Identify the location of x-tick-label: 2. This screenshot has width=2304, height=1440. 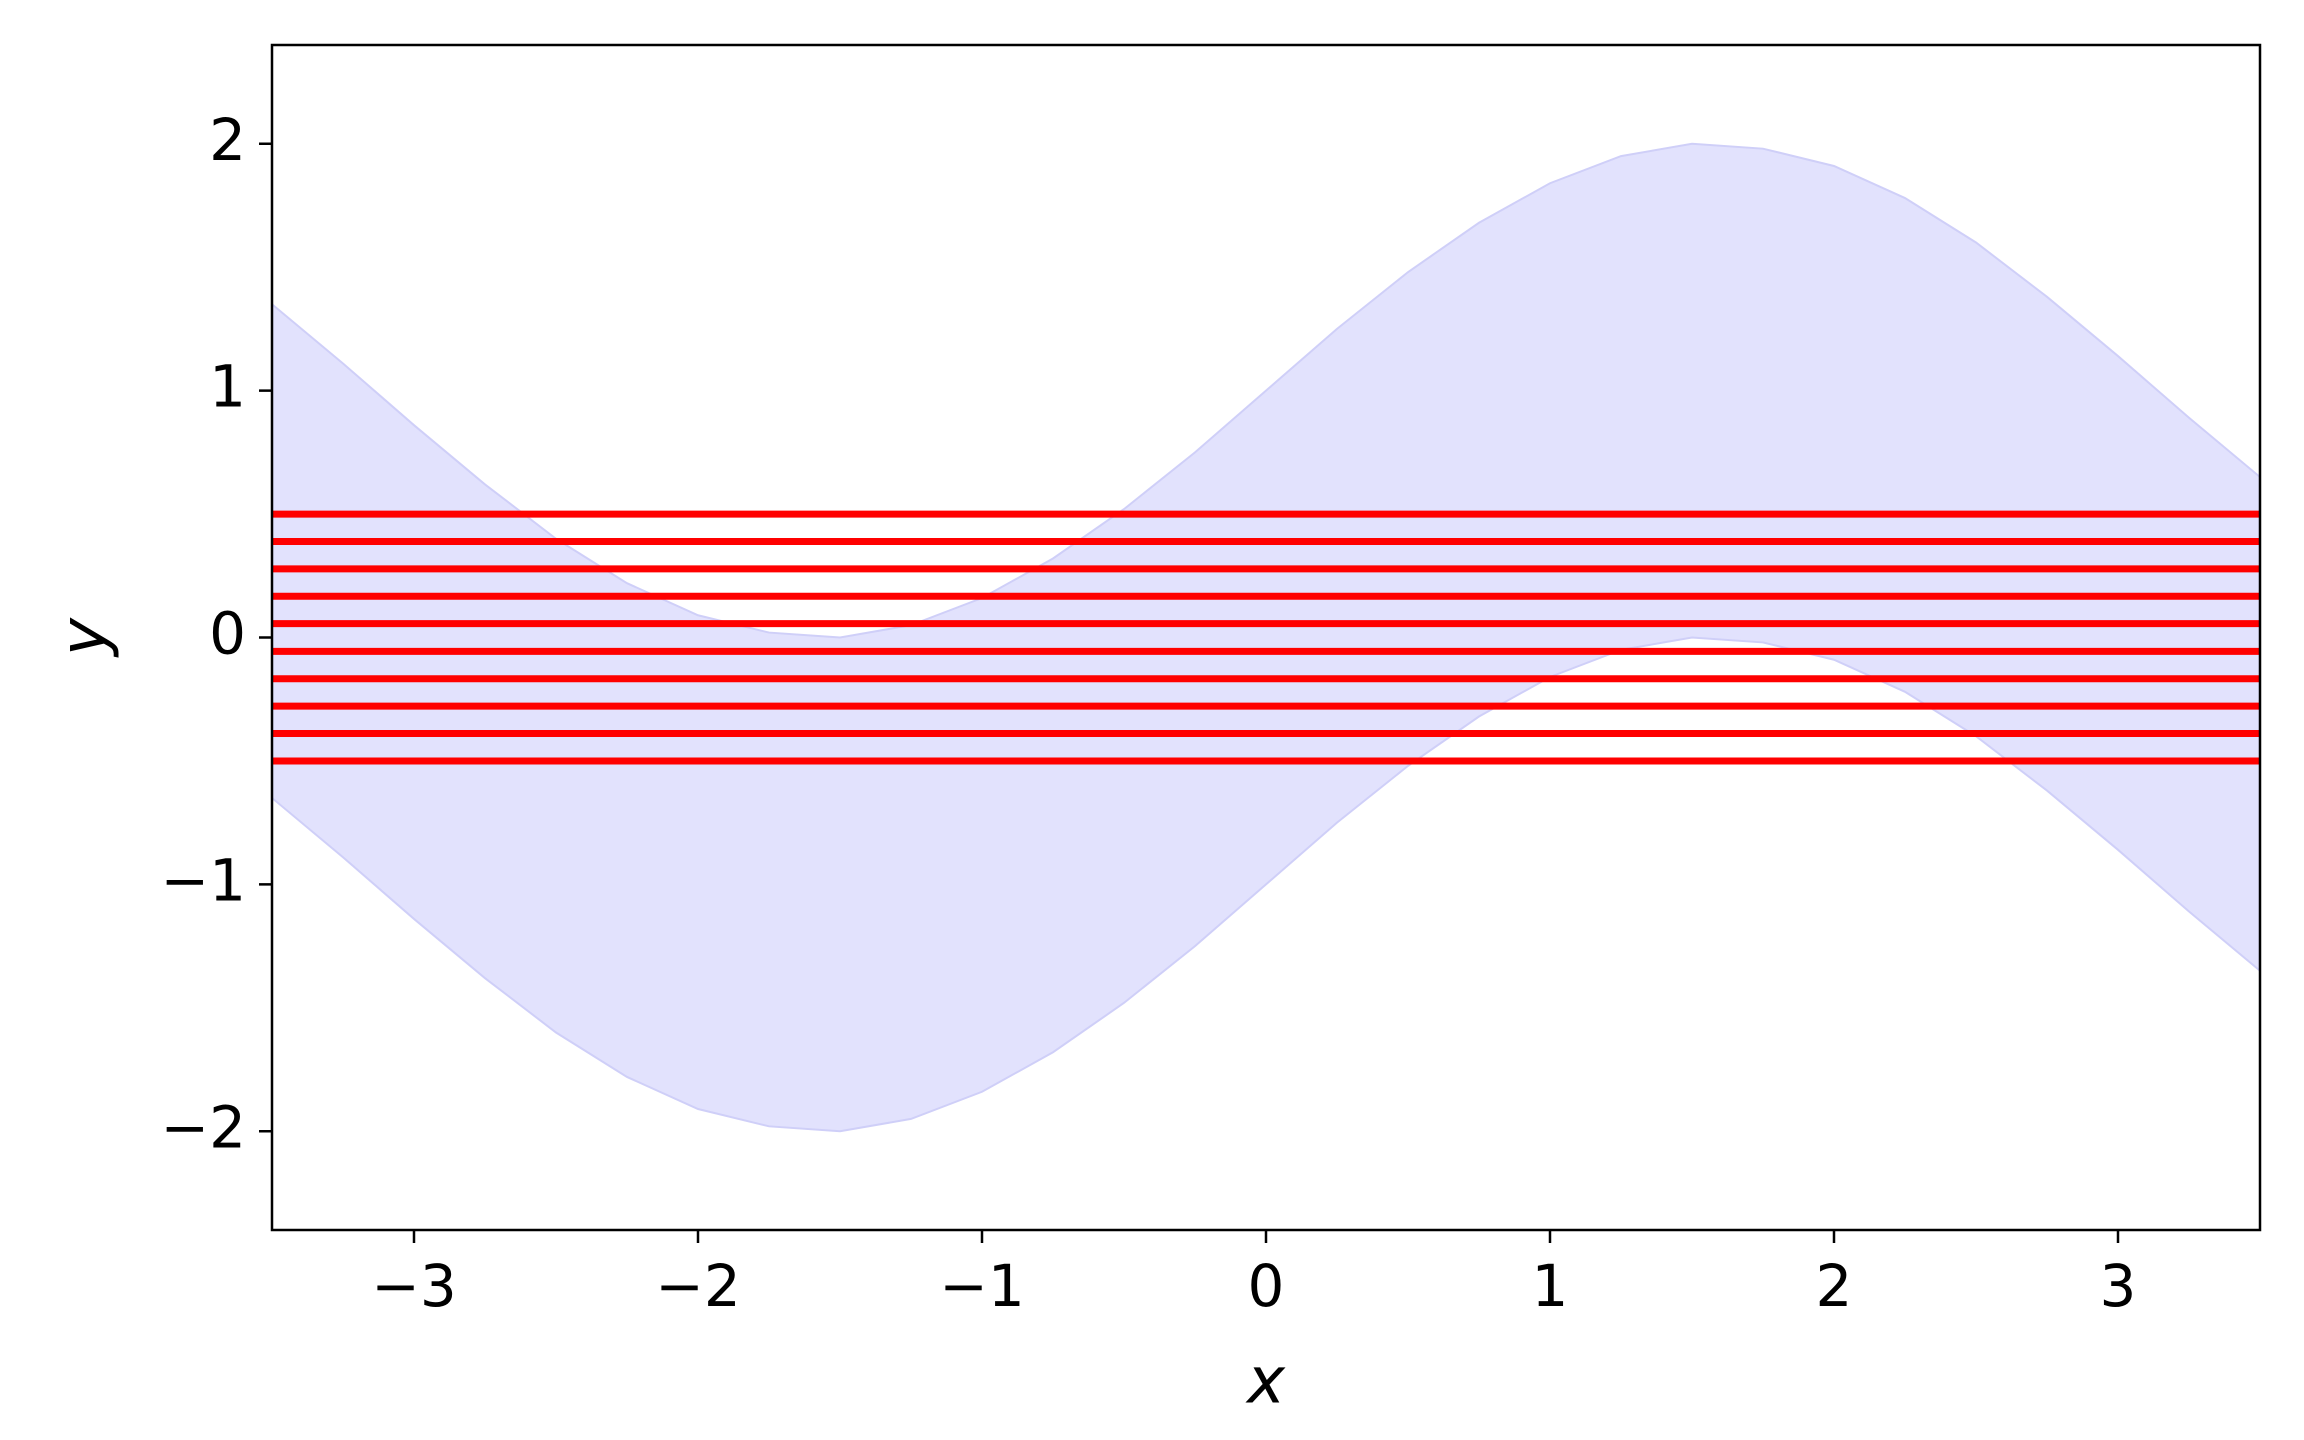
(1834, 1286).